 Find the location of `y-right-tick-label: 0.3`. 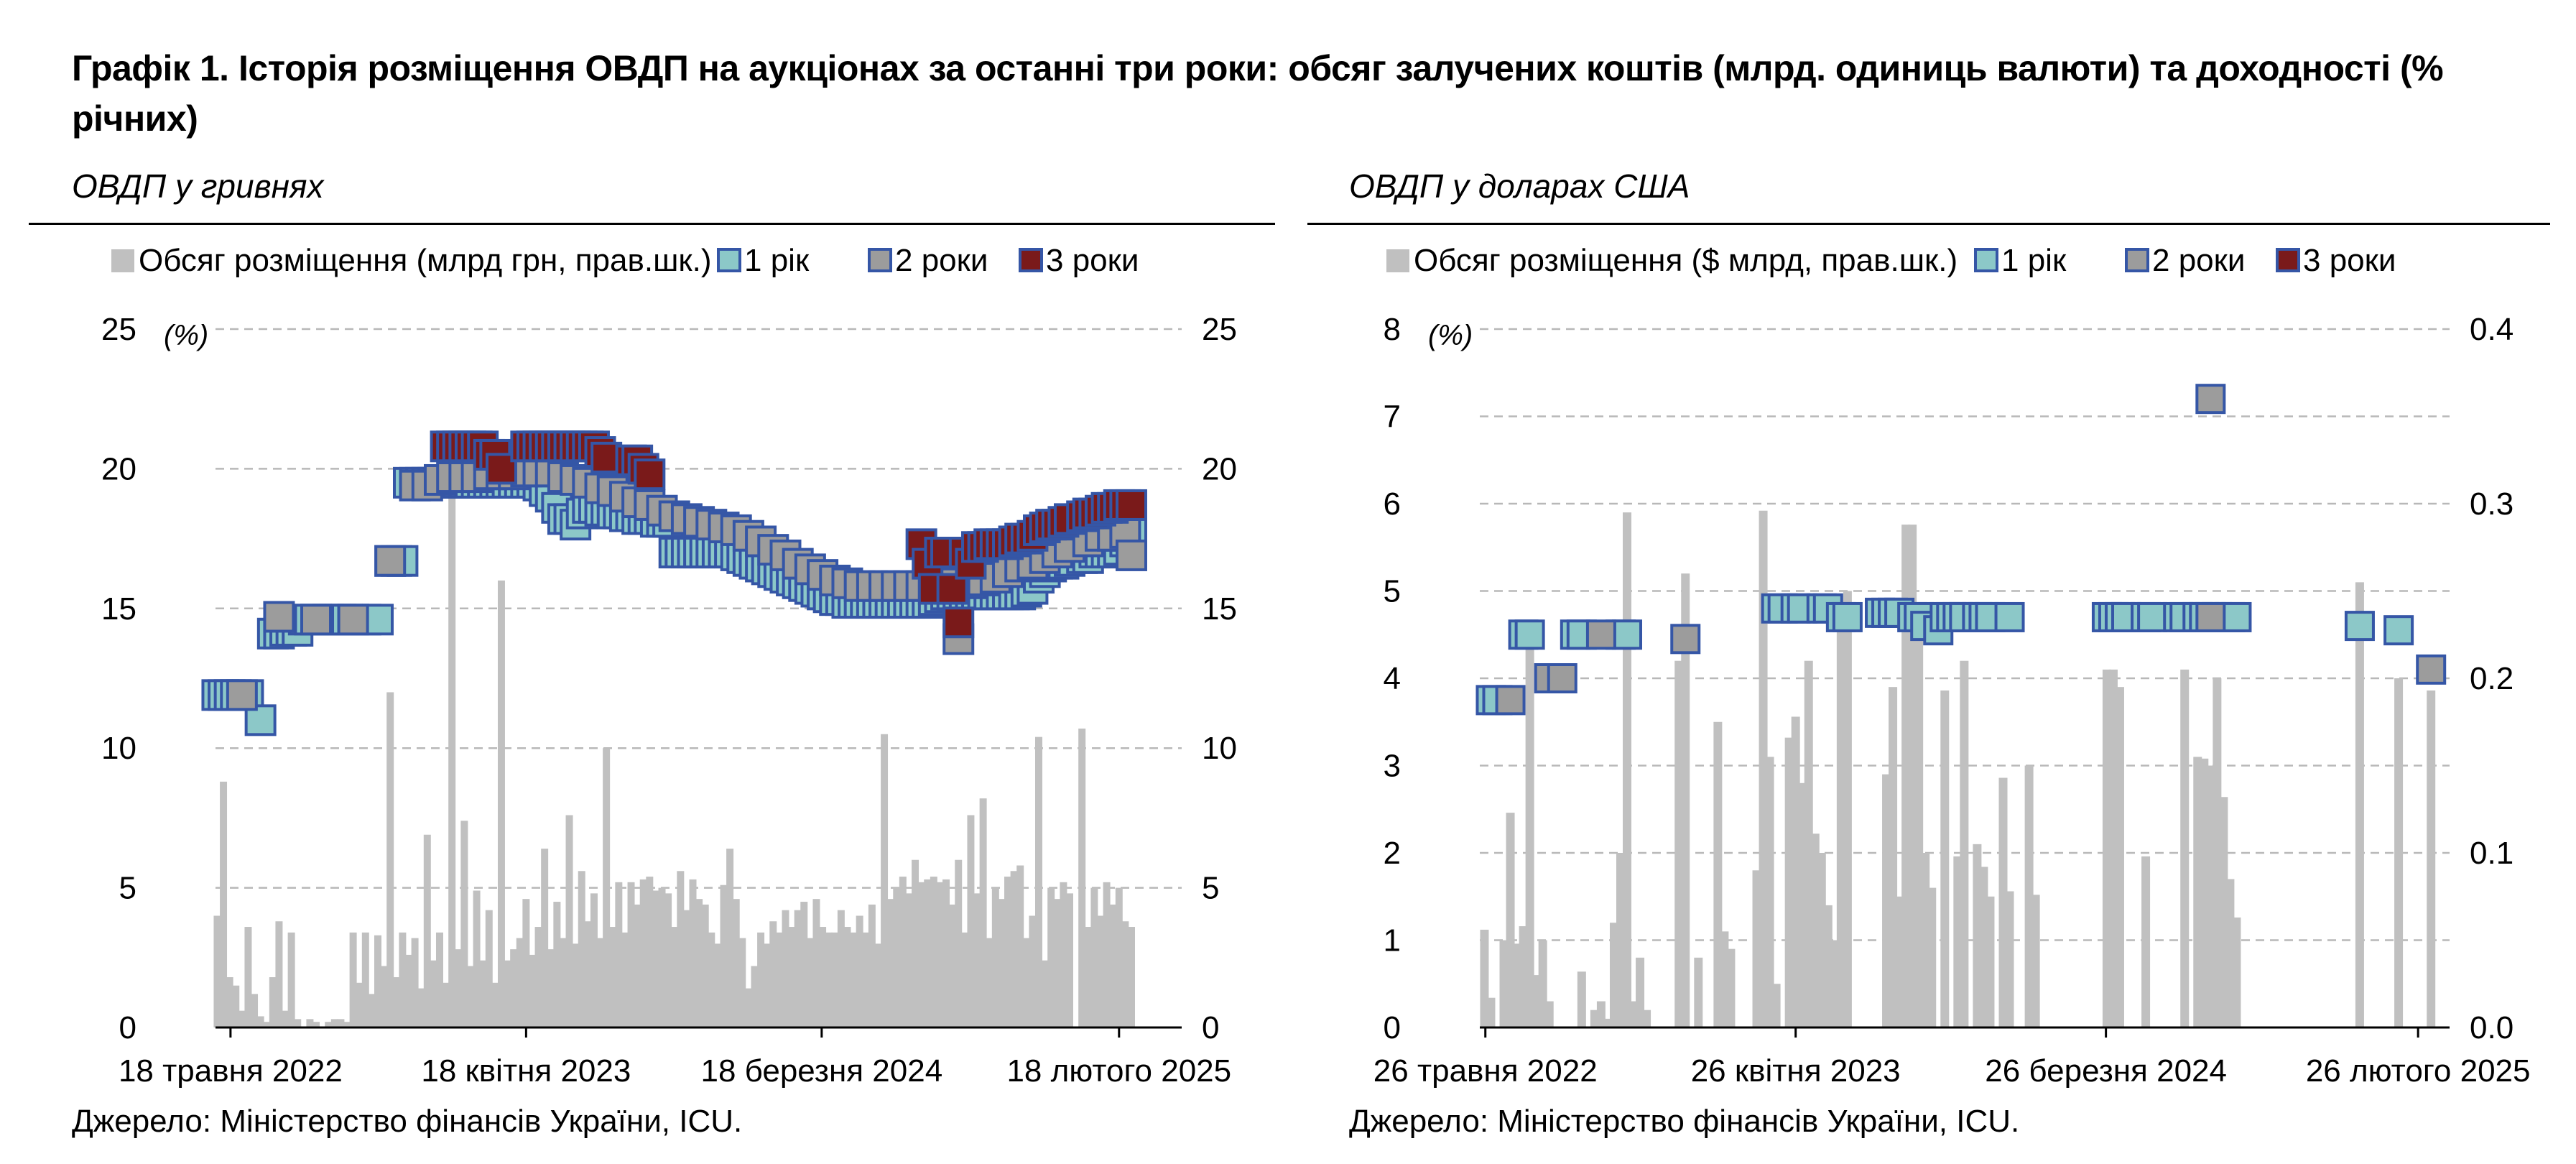

y-right-tick-label: 0.3 is located at coordinates (2492, 504).